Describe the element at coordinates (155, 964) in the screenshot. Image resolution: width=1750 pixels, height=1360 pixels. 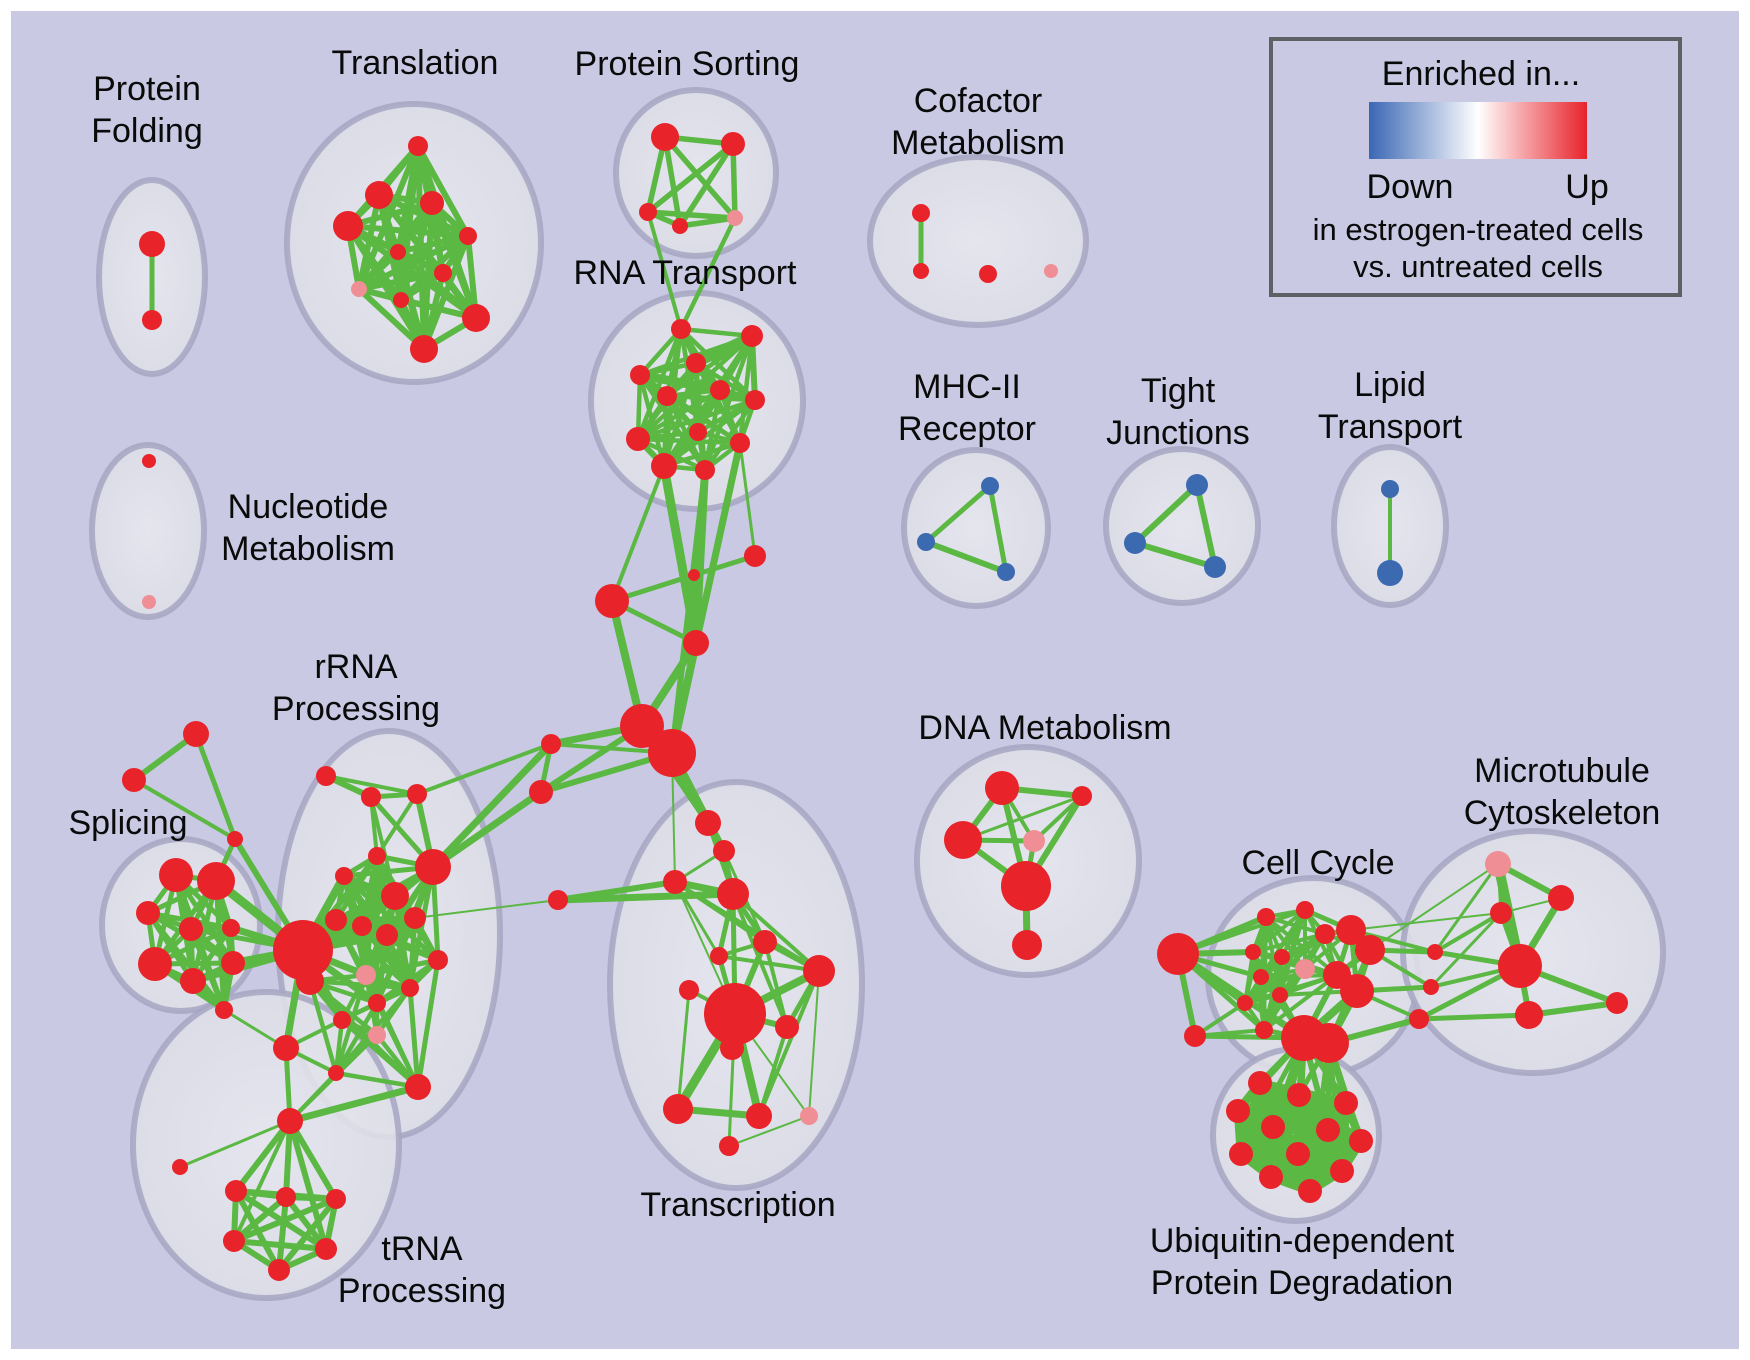
I see `node-s6` at that location.